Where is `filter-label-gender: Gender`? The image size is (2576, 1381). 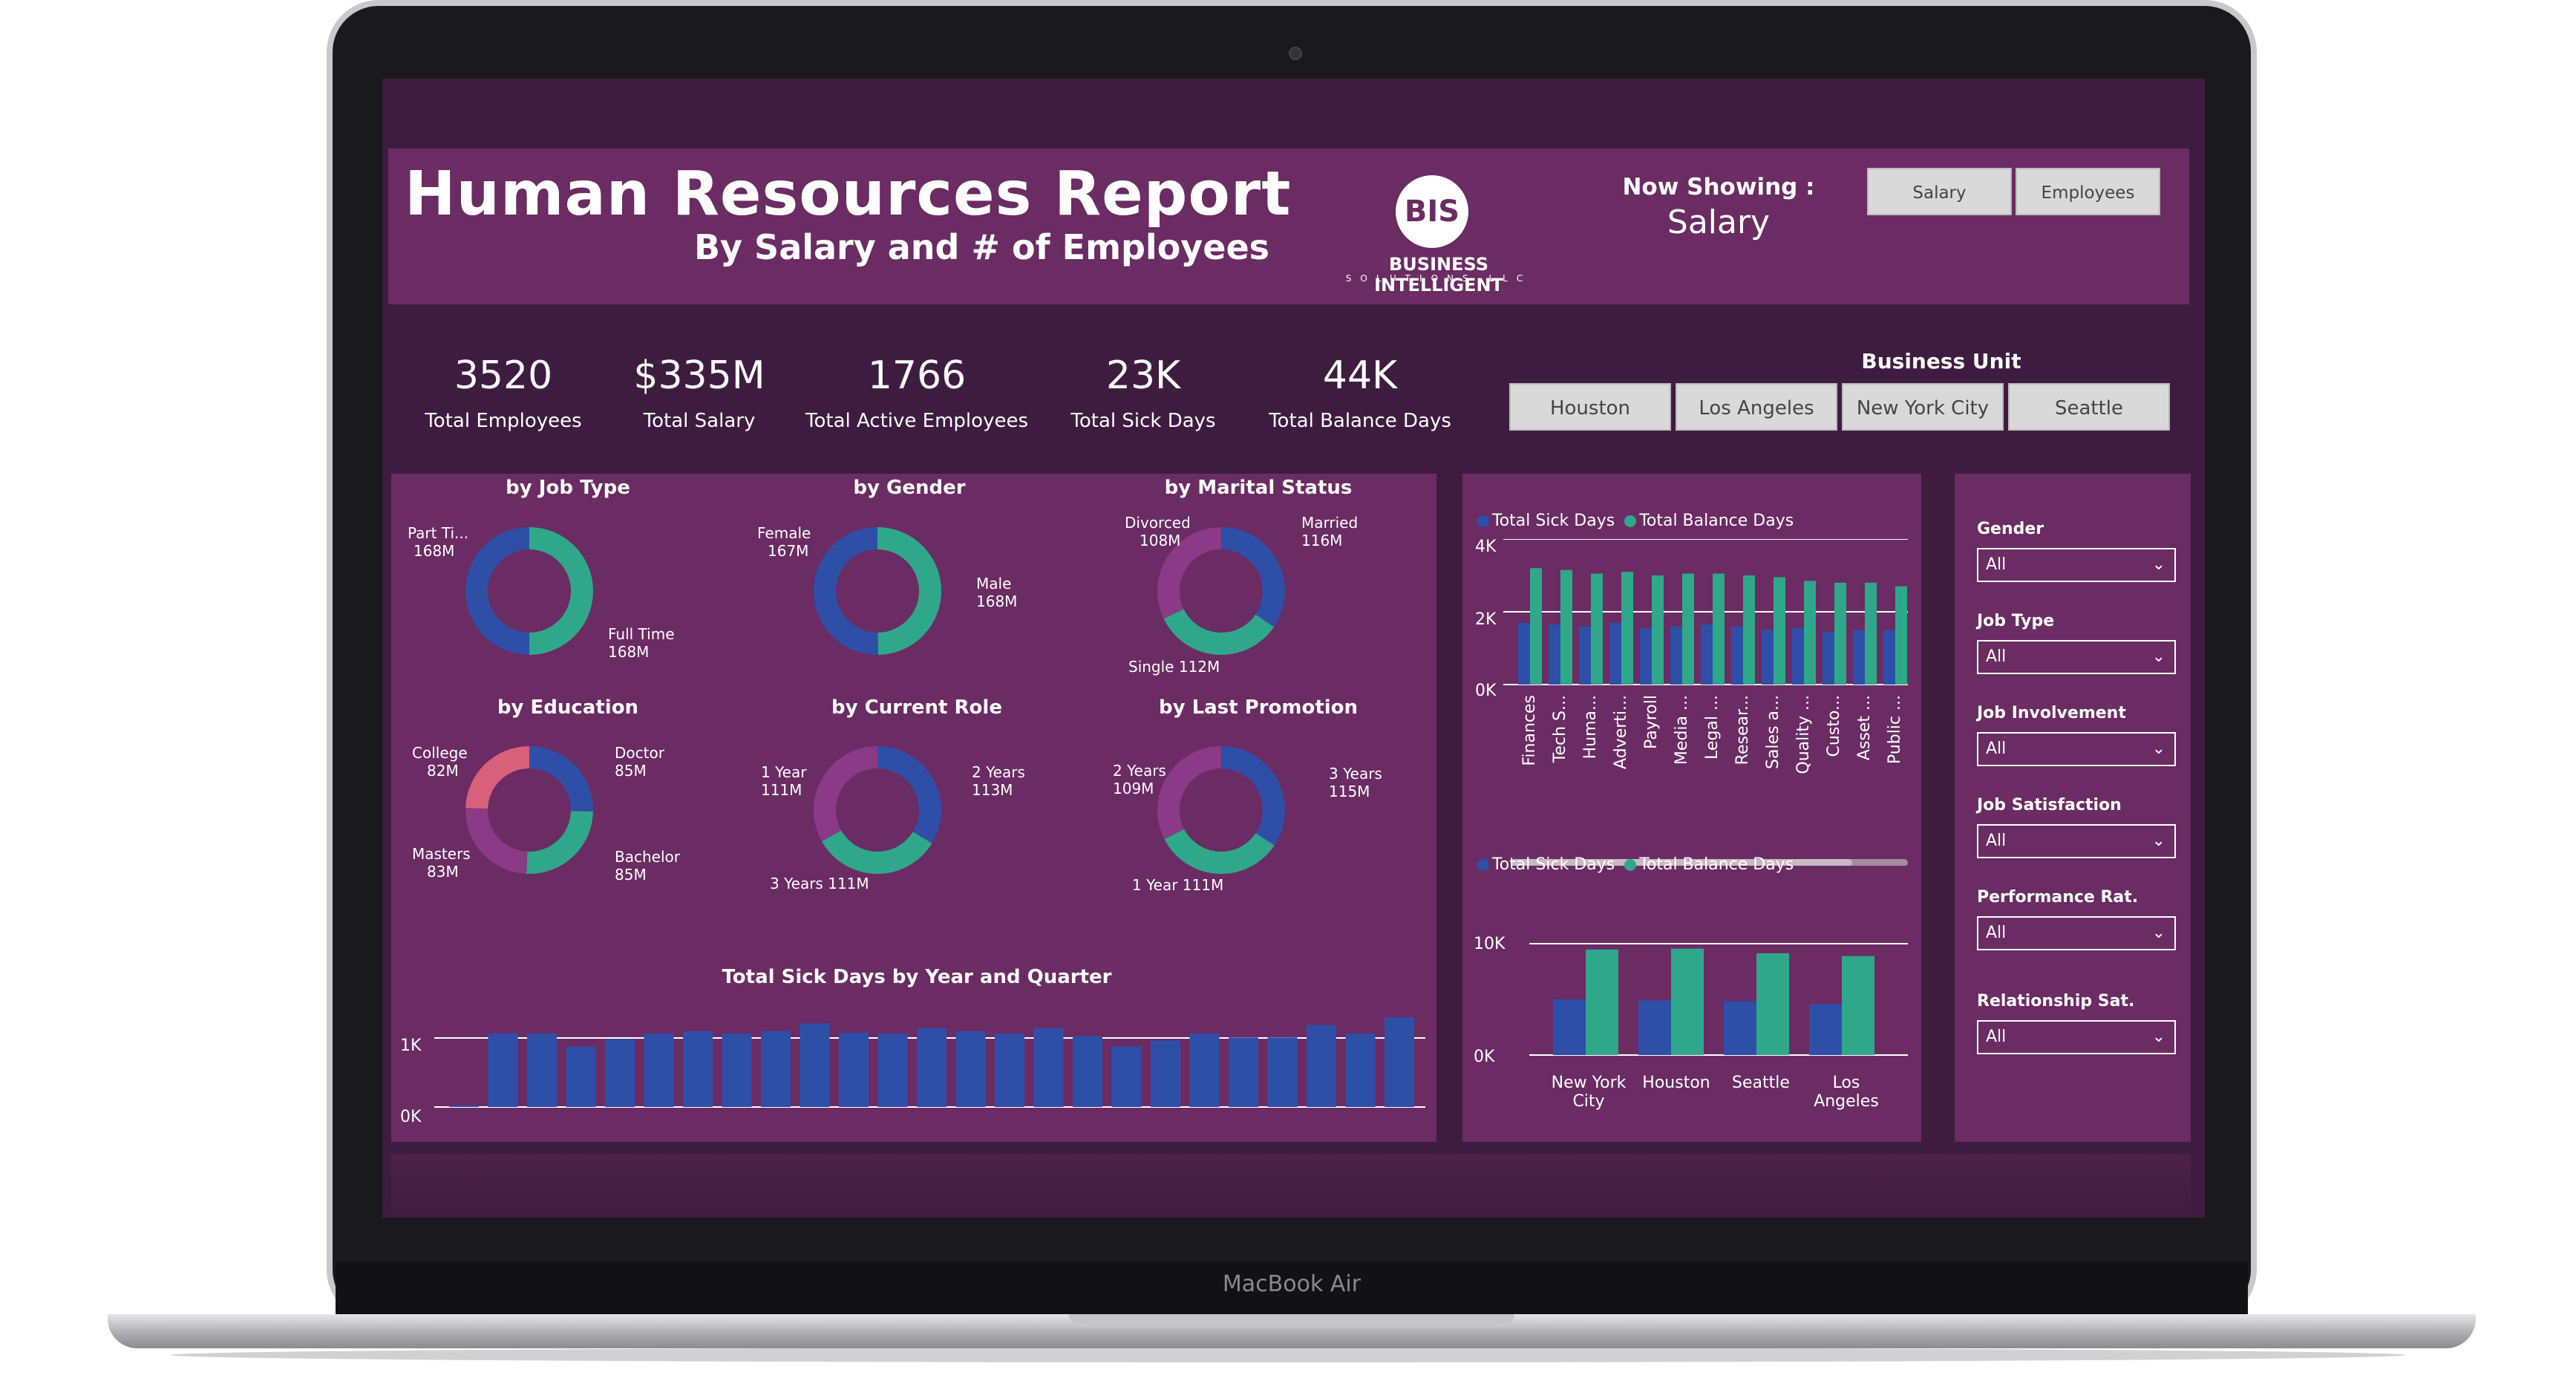 filter-label-gender: Gender is located at coordinates (2010, 529).